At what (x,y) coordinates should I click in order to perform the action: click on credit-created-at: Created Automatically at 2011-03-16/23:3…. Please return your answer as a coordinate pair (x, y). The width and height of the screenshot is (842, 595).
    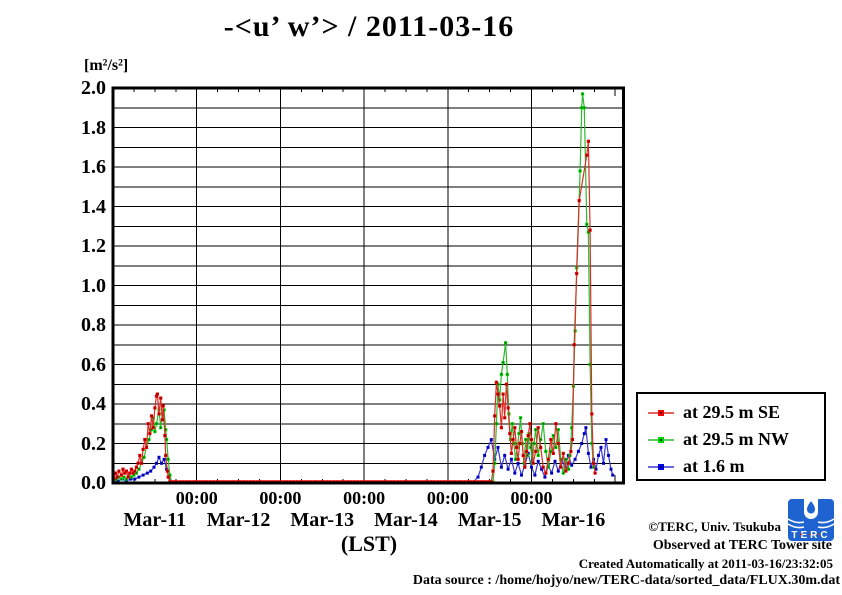
    Looking at the image, I should click on (705, 563).